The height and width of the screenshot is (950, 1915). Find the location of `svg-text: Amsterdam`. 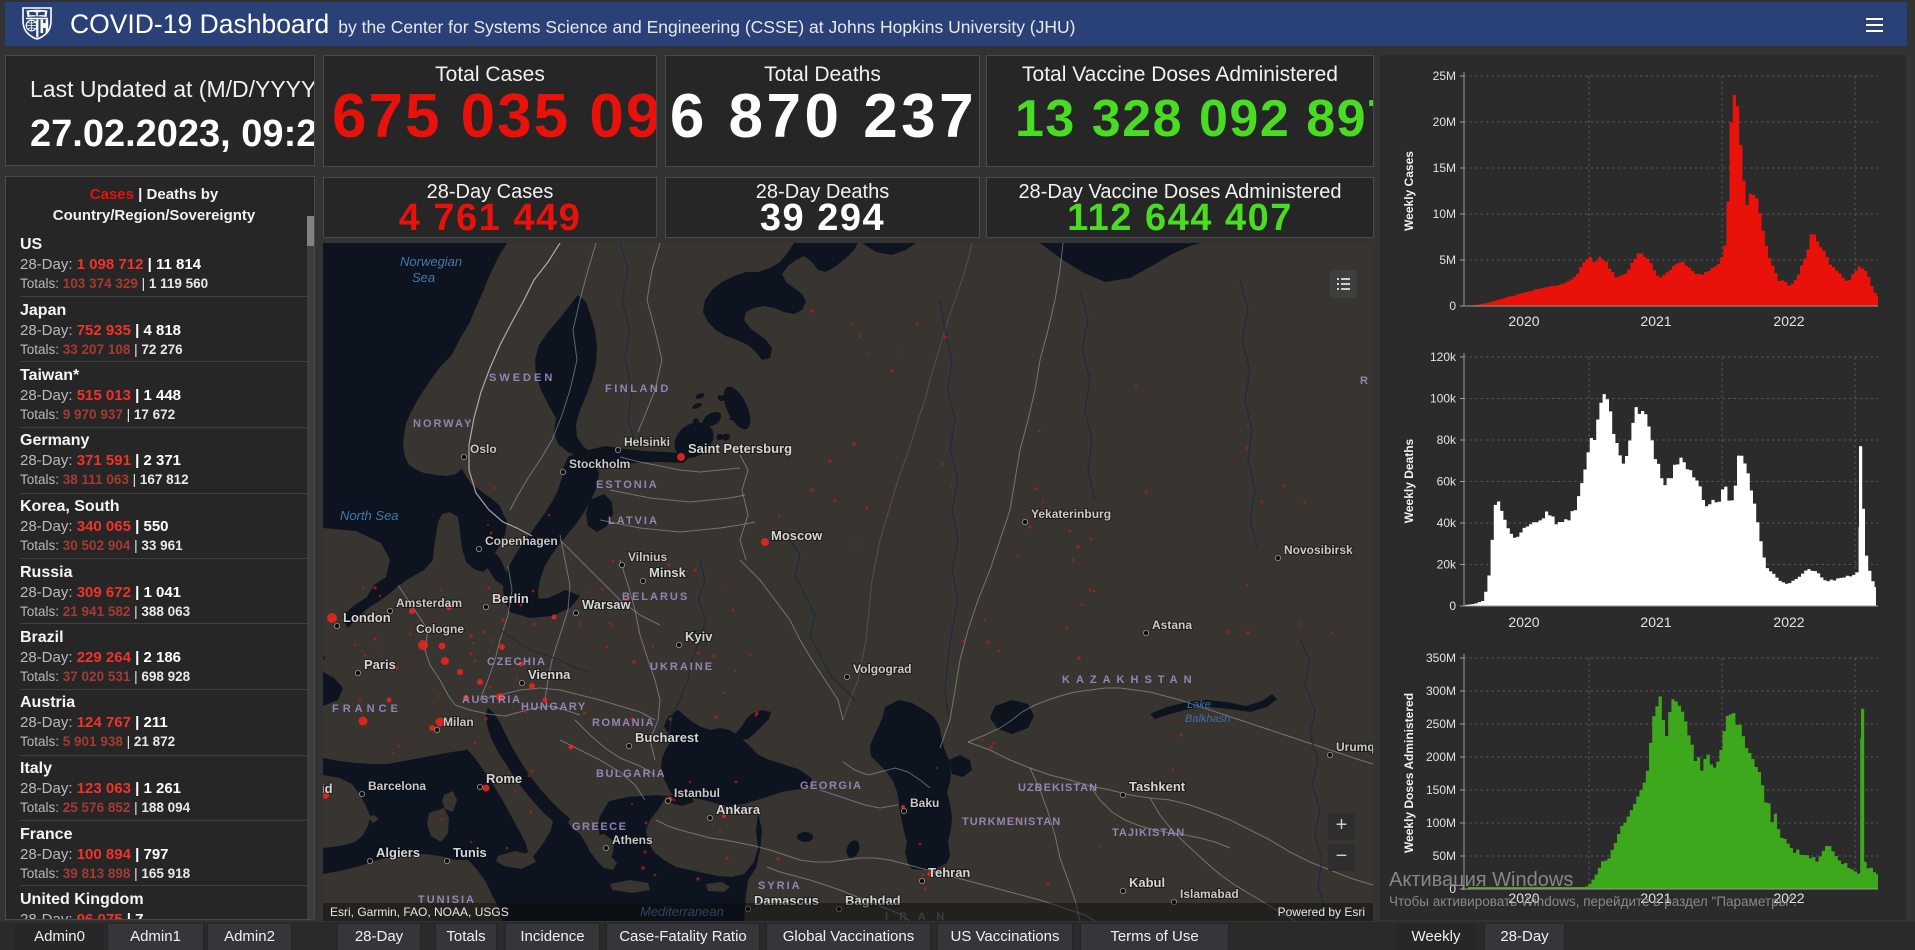

svg-text: Amsterdam is located at coordinates (429, 603).